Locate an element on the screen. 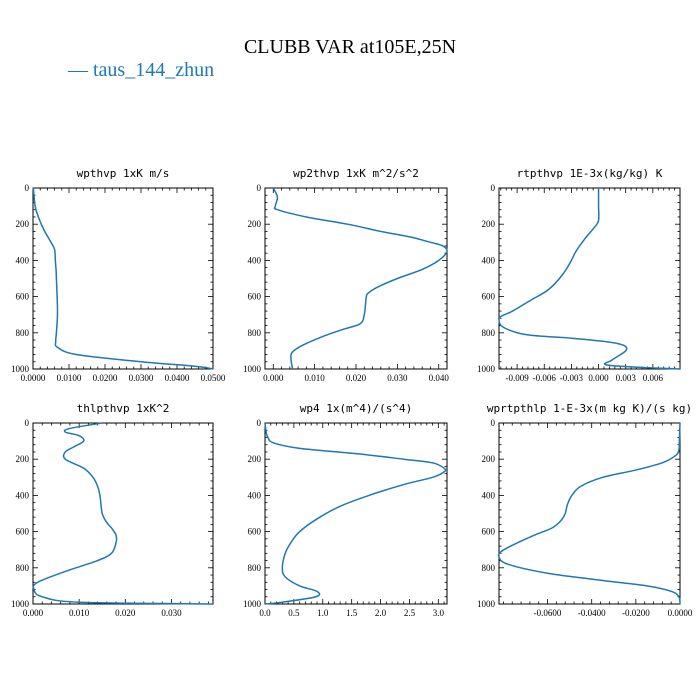  panel-title: wpthvp 1xK m/s is located at coordinates (123, 173).